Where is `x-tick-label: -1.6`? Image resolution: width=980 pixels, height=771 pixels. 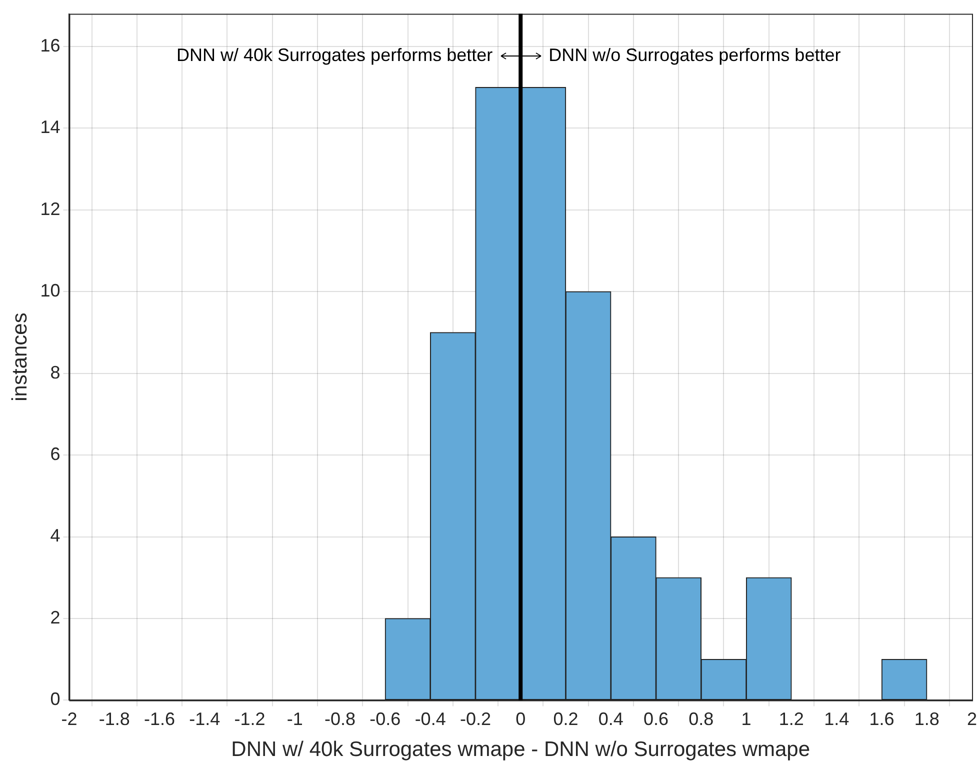
x-tick-label: -1.6 is located at coordinates (160, 718).